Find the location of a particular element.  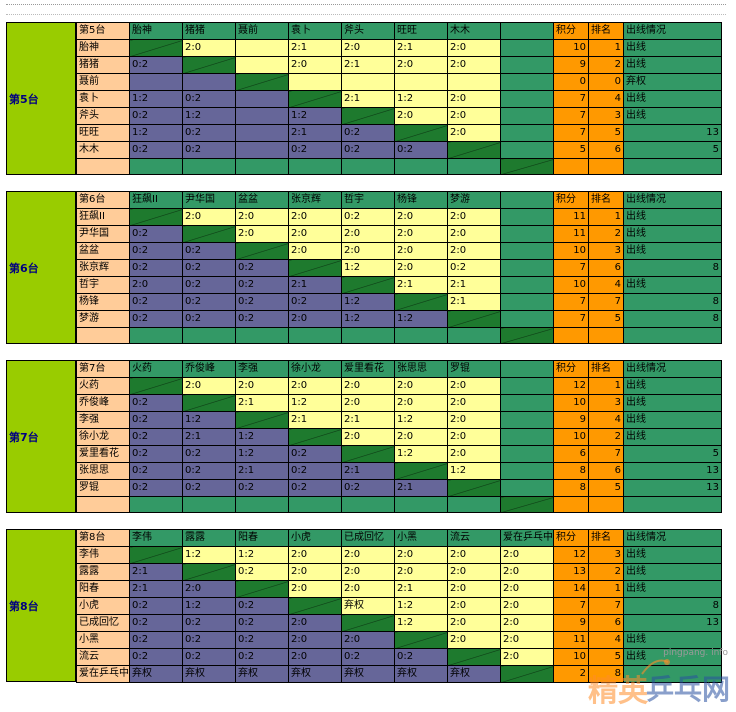

table-row is located at coordinates (399, 166).